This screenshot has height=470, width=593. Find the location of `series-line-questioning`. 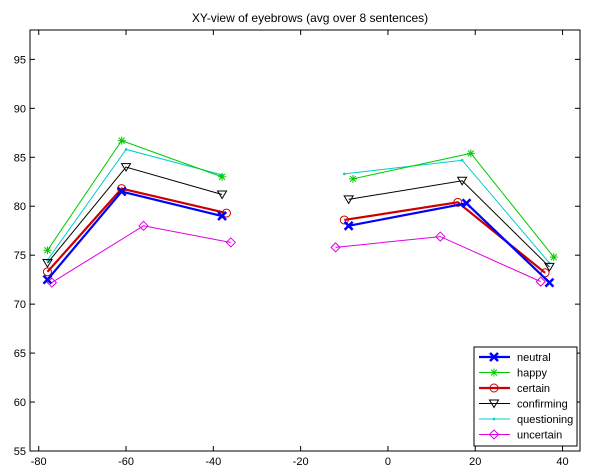

series-line-questioning is located at coordinates (447, 211).